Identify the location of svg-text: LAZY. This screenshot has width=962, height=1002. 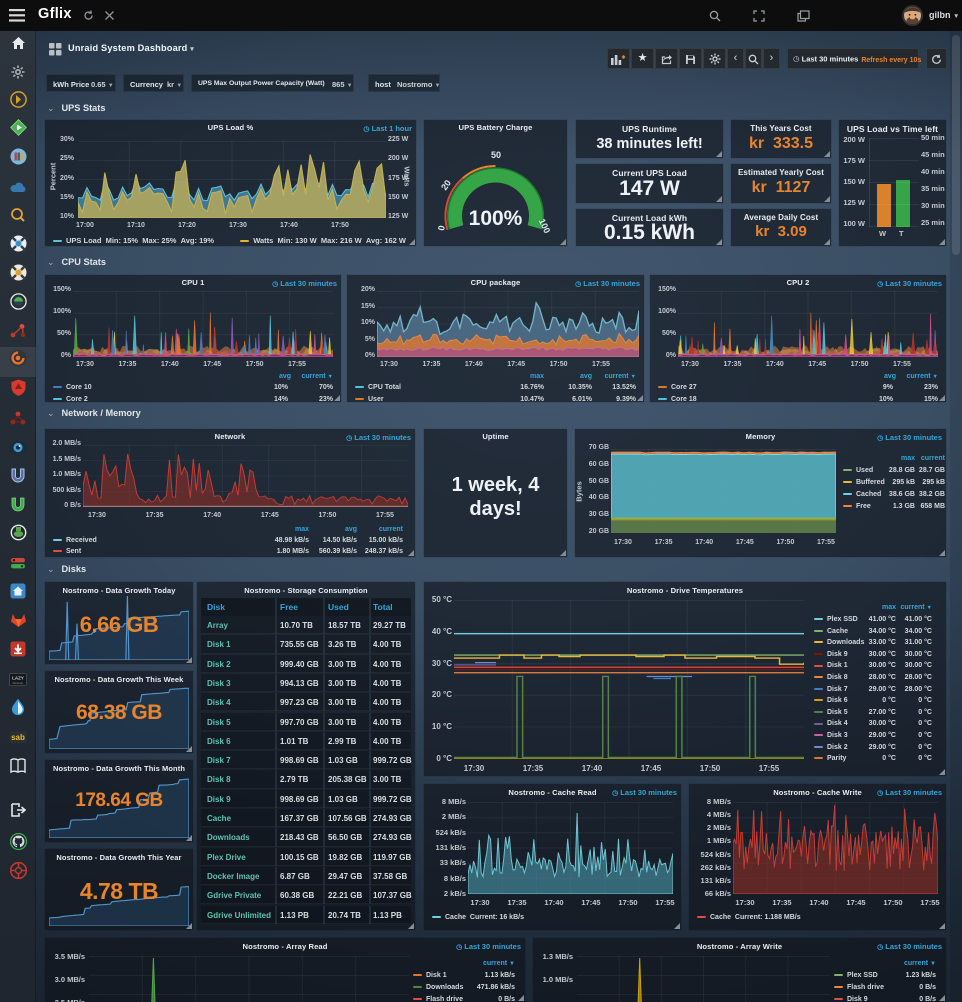
(18, 678).